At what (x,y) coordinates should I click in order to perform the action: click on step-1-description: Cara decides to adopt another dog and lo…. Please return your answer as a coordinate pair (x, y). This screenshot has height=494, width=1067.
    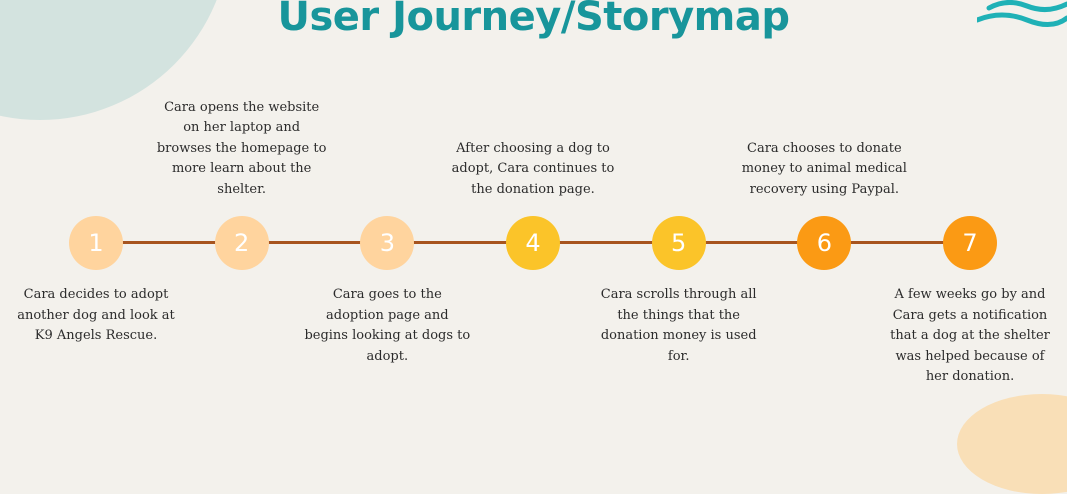
    Looking at the image, I should click on (96, 315).